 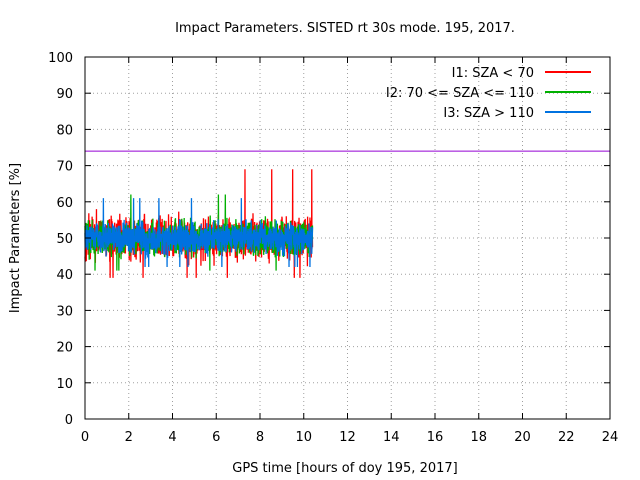 I want to click on x-tick-label: 16, so click(x=435, y=437).